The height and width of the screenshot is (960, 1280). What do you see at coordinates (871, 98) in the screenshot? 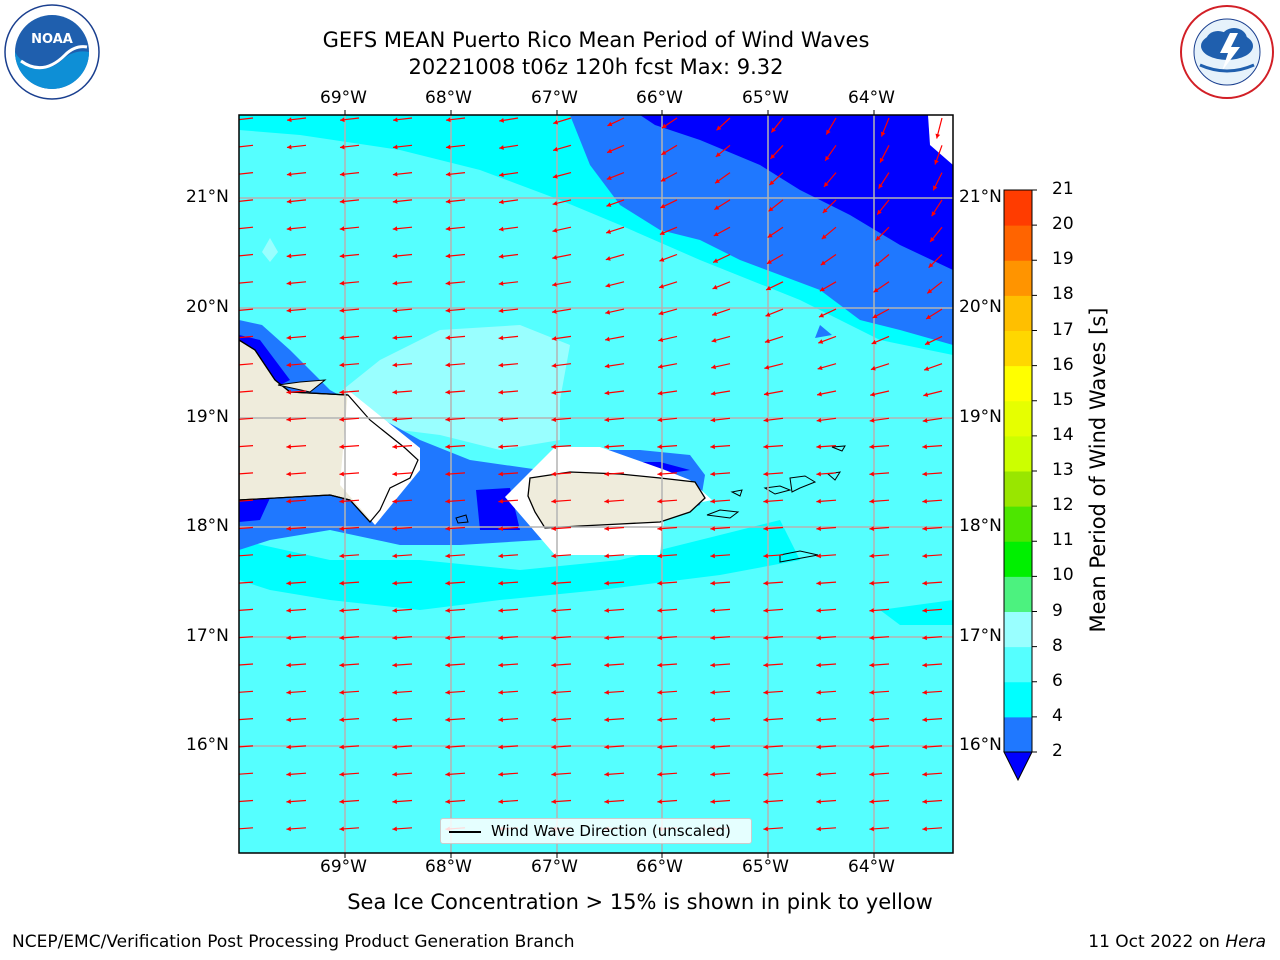
I see `lon-label-top: 64°W` at bounding box center [871, 98].